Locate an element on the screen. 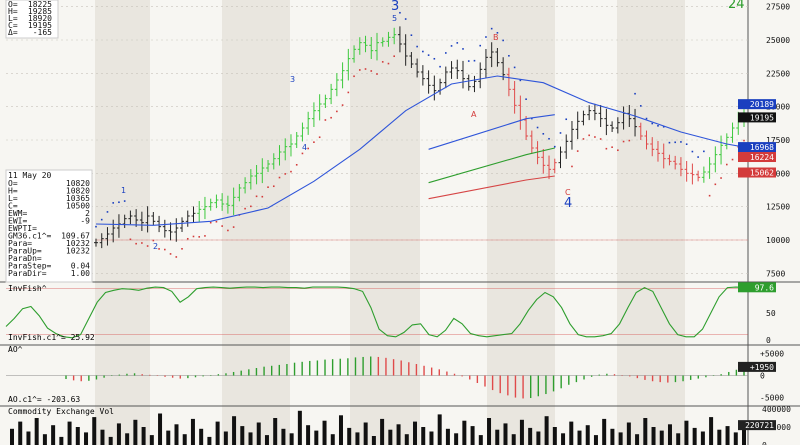  readout-mid-value: 10500 is located at coordinates (78, 206).